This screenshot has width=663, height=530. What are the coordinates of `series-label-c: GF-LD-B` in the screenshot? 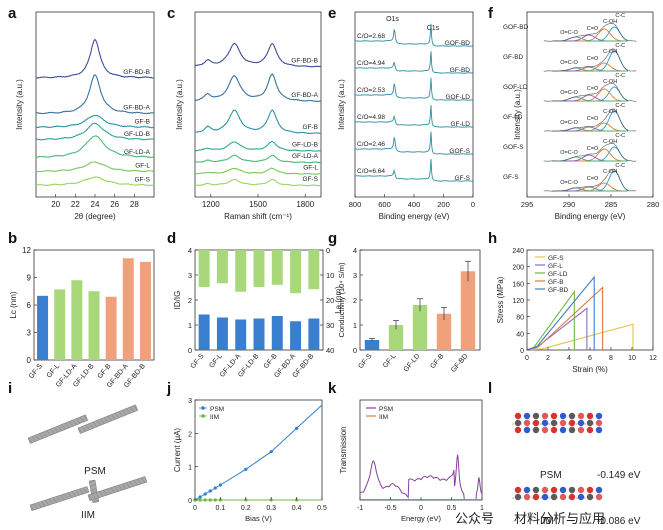 It's located at (305, 144).